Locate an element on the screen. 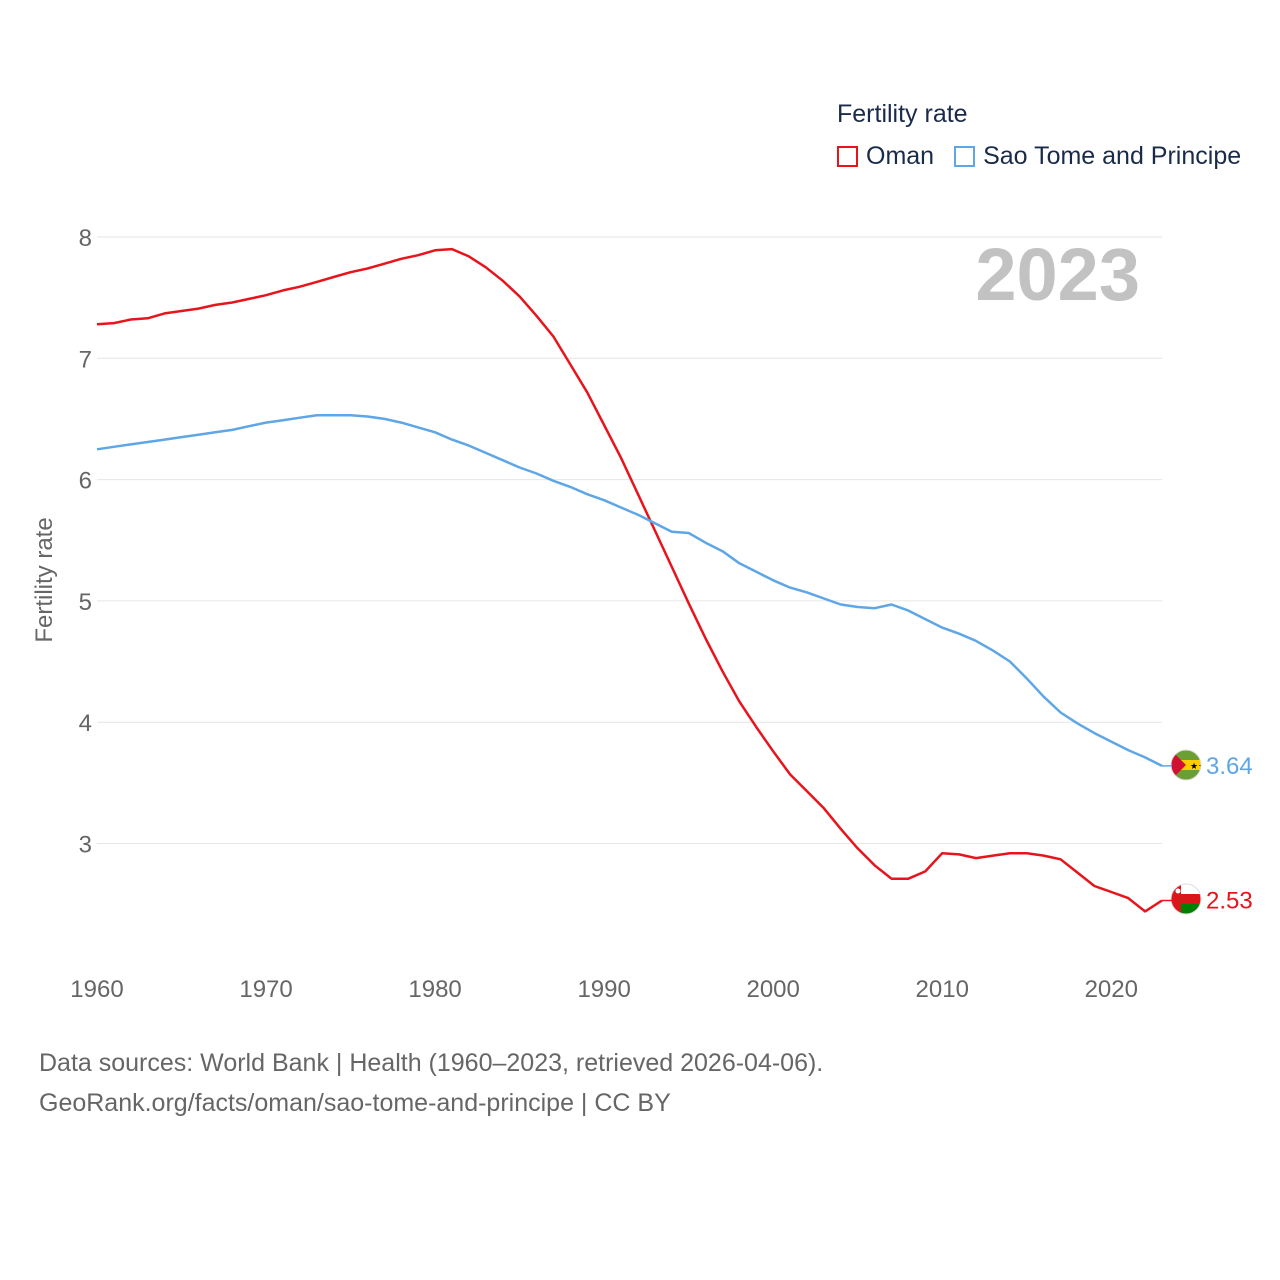  x-tick-label: 1990 is located at coordinates (603, 989).